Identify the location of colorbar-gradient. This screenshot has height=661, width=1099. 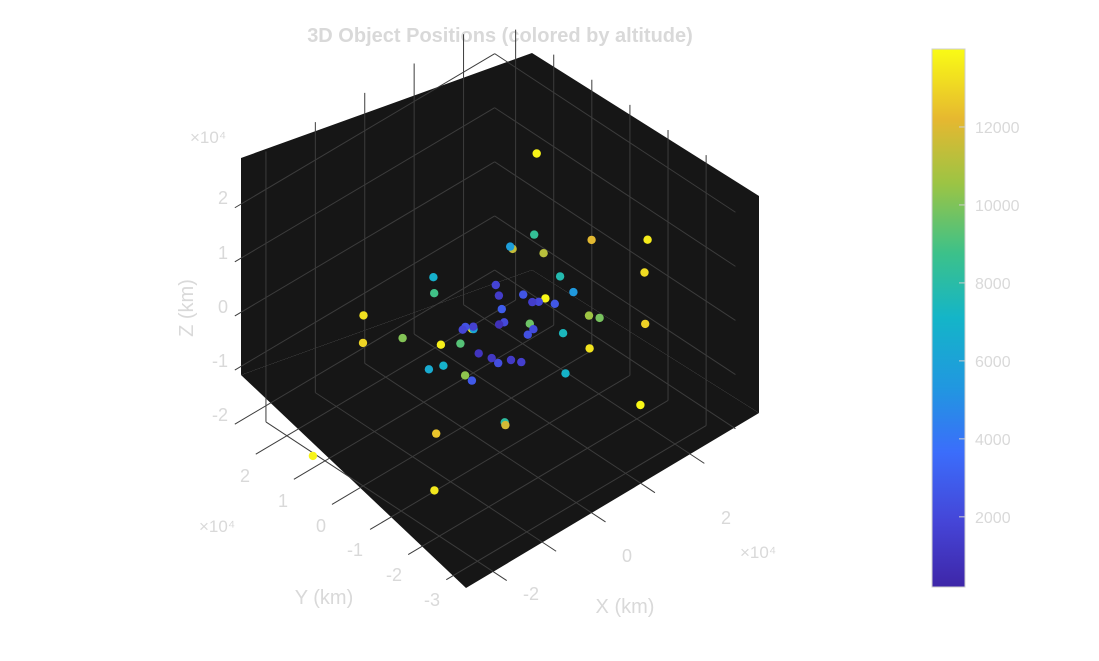
(948, 318).